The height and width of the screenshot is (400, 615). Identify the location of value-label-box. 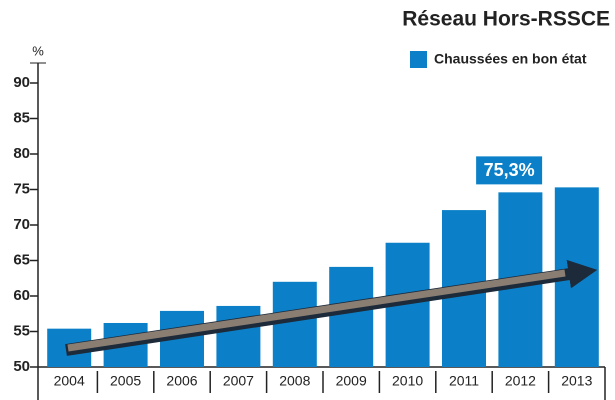
(509, 170).